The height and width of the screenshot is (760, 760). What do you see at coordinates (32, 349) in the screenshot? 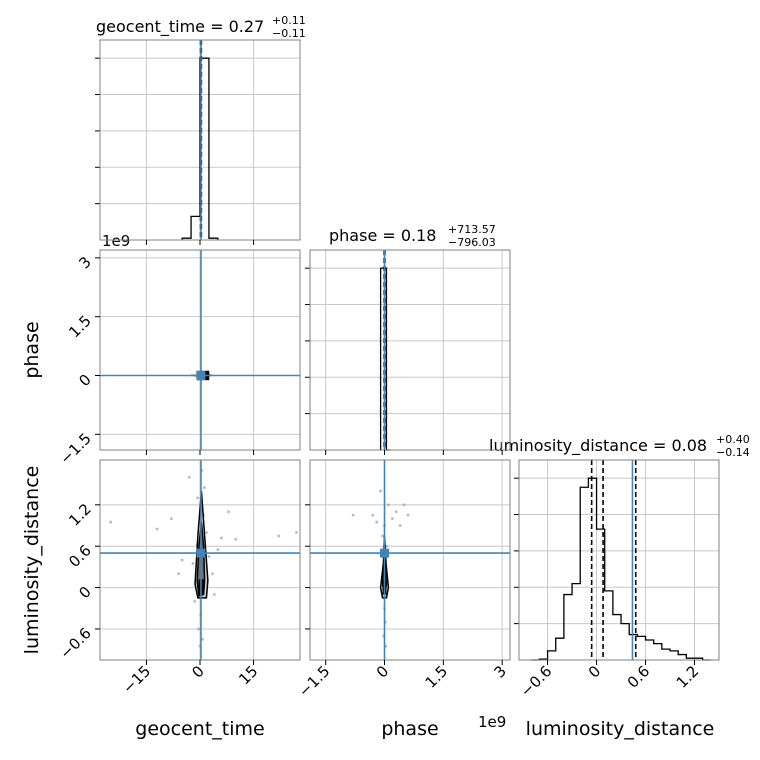
I see `y-axis-label-phase: phase` at bounding box center [32, 349].